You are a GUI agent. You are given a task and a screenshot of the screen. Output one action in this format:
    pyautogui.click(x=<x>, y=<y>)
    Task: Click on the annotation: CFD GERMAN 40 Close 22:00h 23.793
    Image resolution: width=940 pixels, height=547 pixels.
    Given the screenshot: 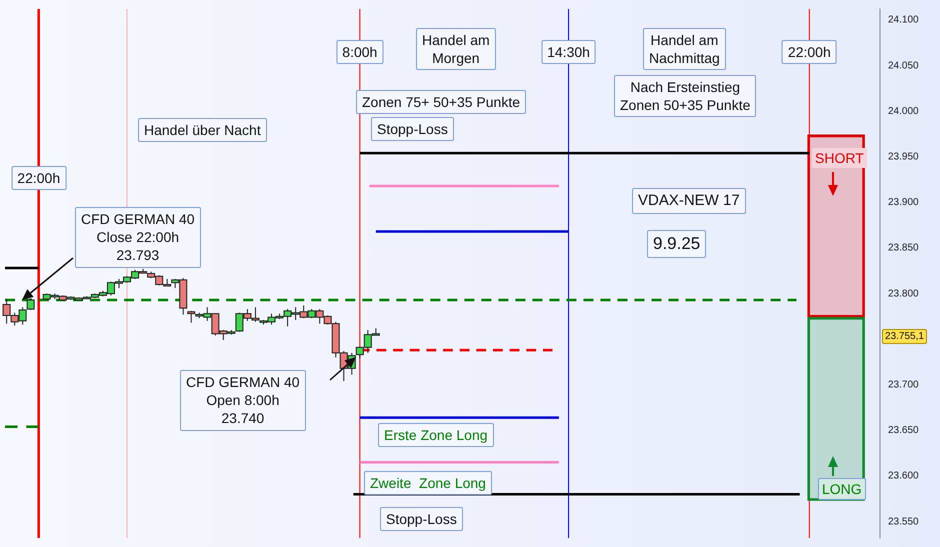 What is the action you would take?
    pyautogui.click(x=138, y=237)
    